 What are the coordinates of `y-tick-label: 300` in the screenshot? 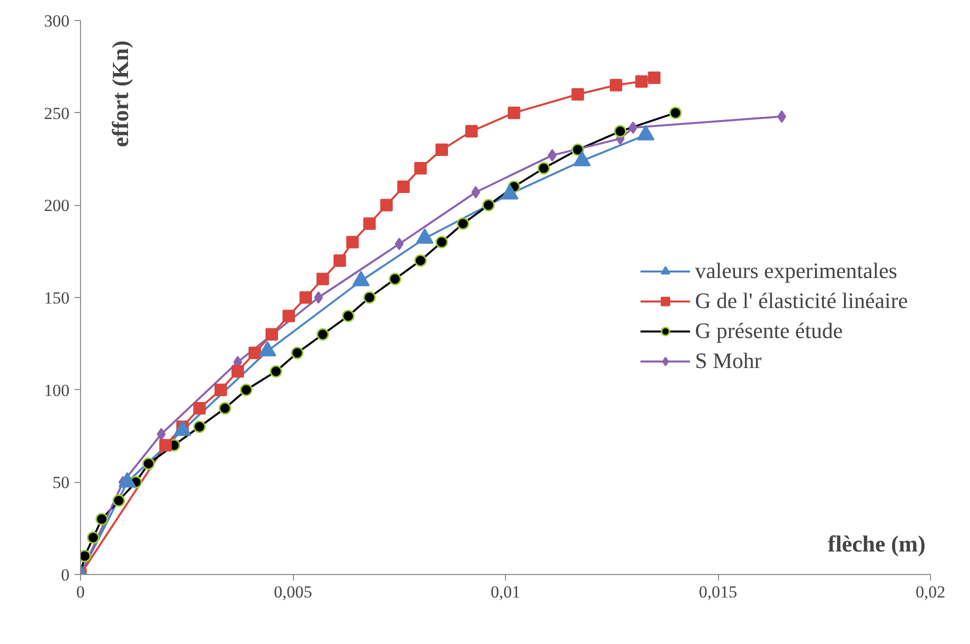 It's located at (57, 21).